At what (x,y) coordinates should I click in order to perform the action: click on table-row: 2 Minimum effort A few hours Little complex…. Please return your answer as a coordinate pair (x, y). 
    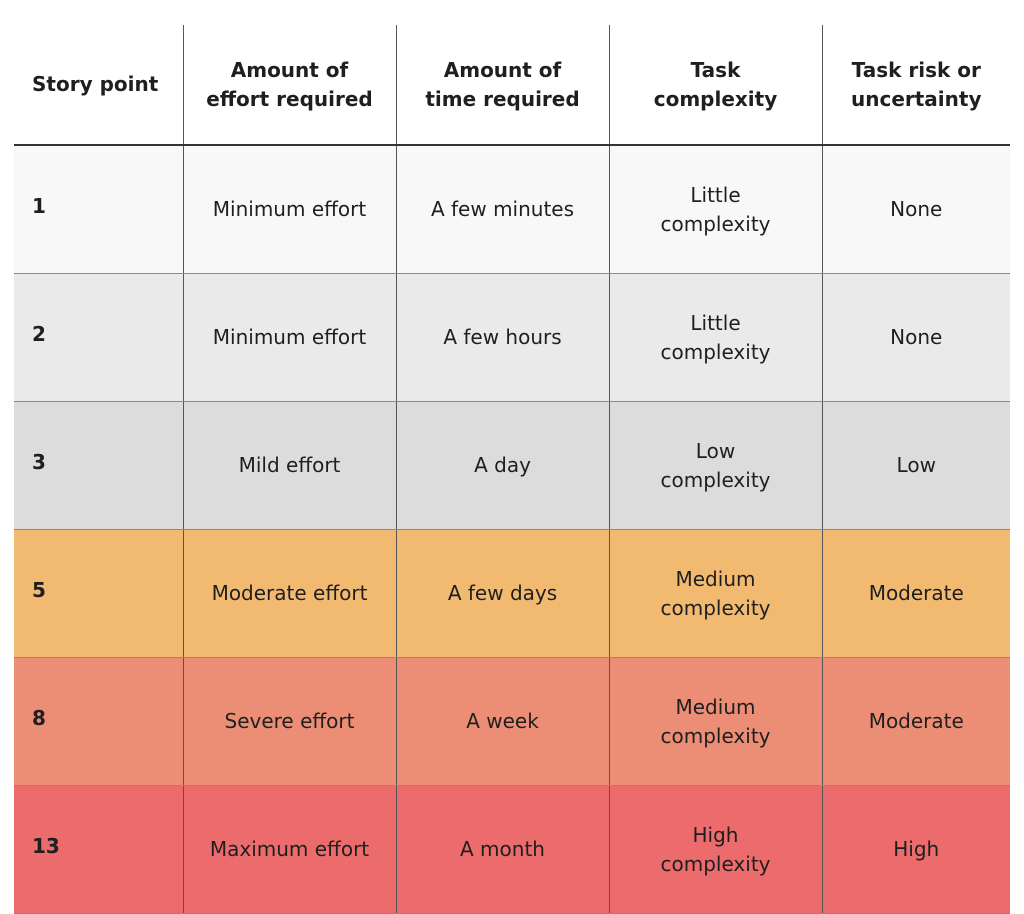
    Looking at the image, I should click on (512, 337).